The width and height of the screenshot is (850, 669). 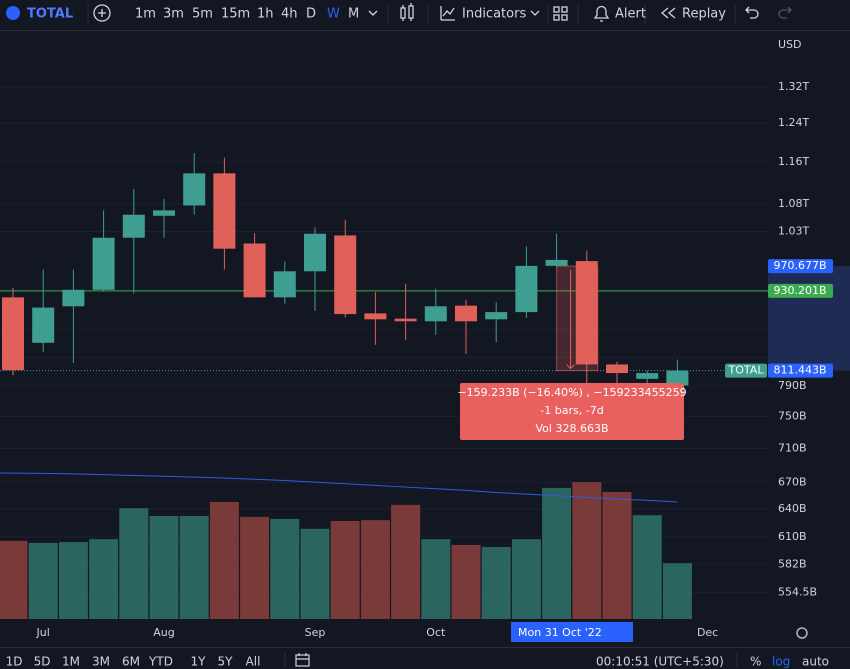 What do you see at coordinates (199, 662) in the screenshot?
I see `range-button: 1Y` at bounding box center [199, 662].